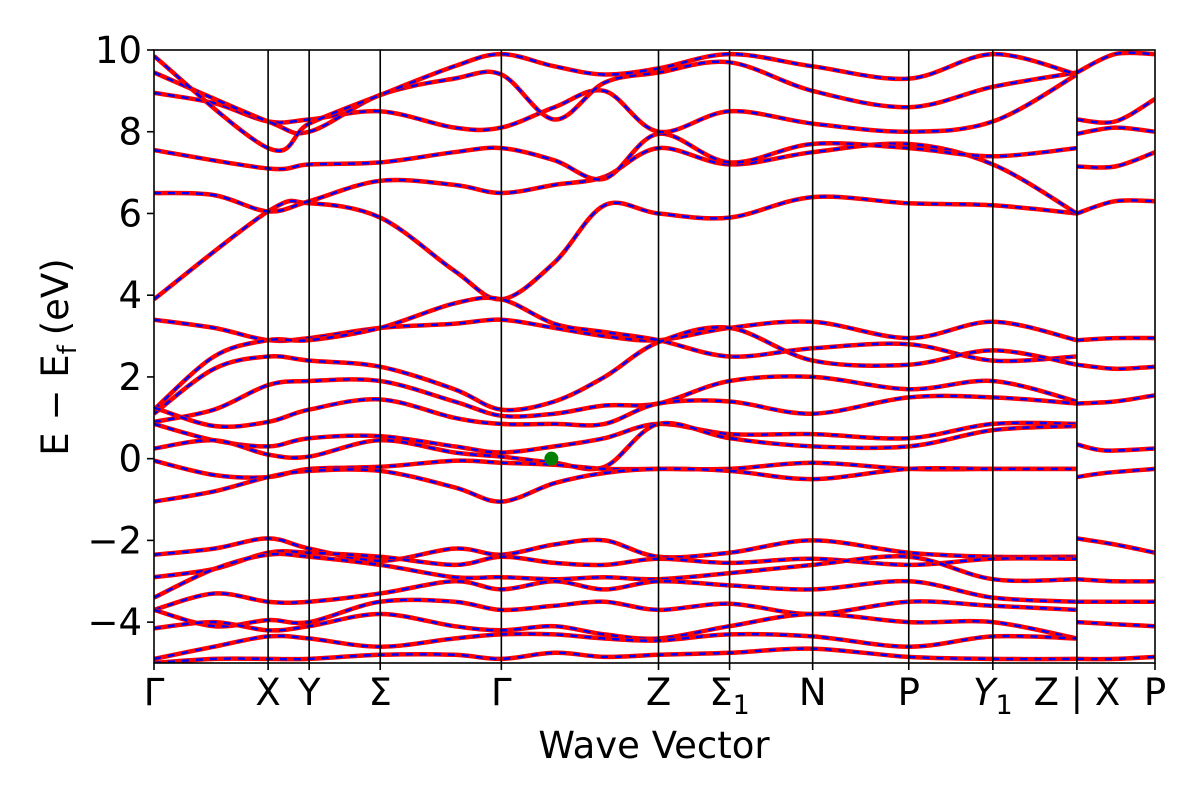 This screenshot has height=800, width=1200. I want to click on x-tick-label: Σ1, so click(729, 696).